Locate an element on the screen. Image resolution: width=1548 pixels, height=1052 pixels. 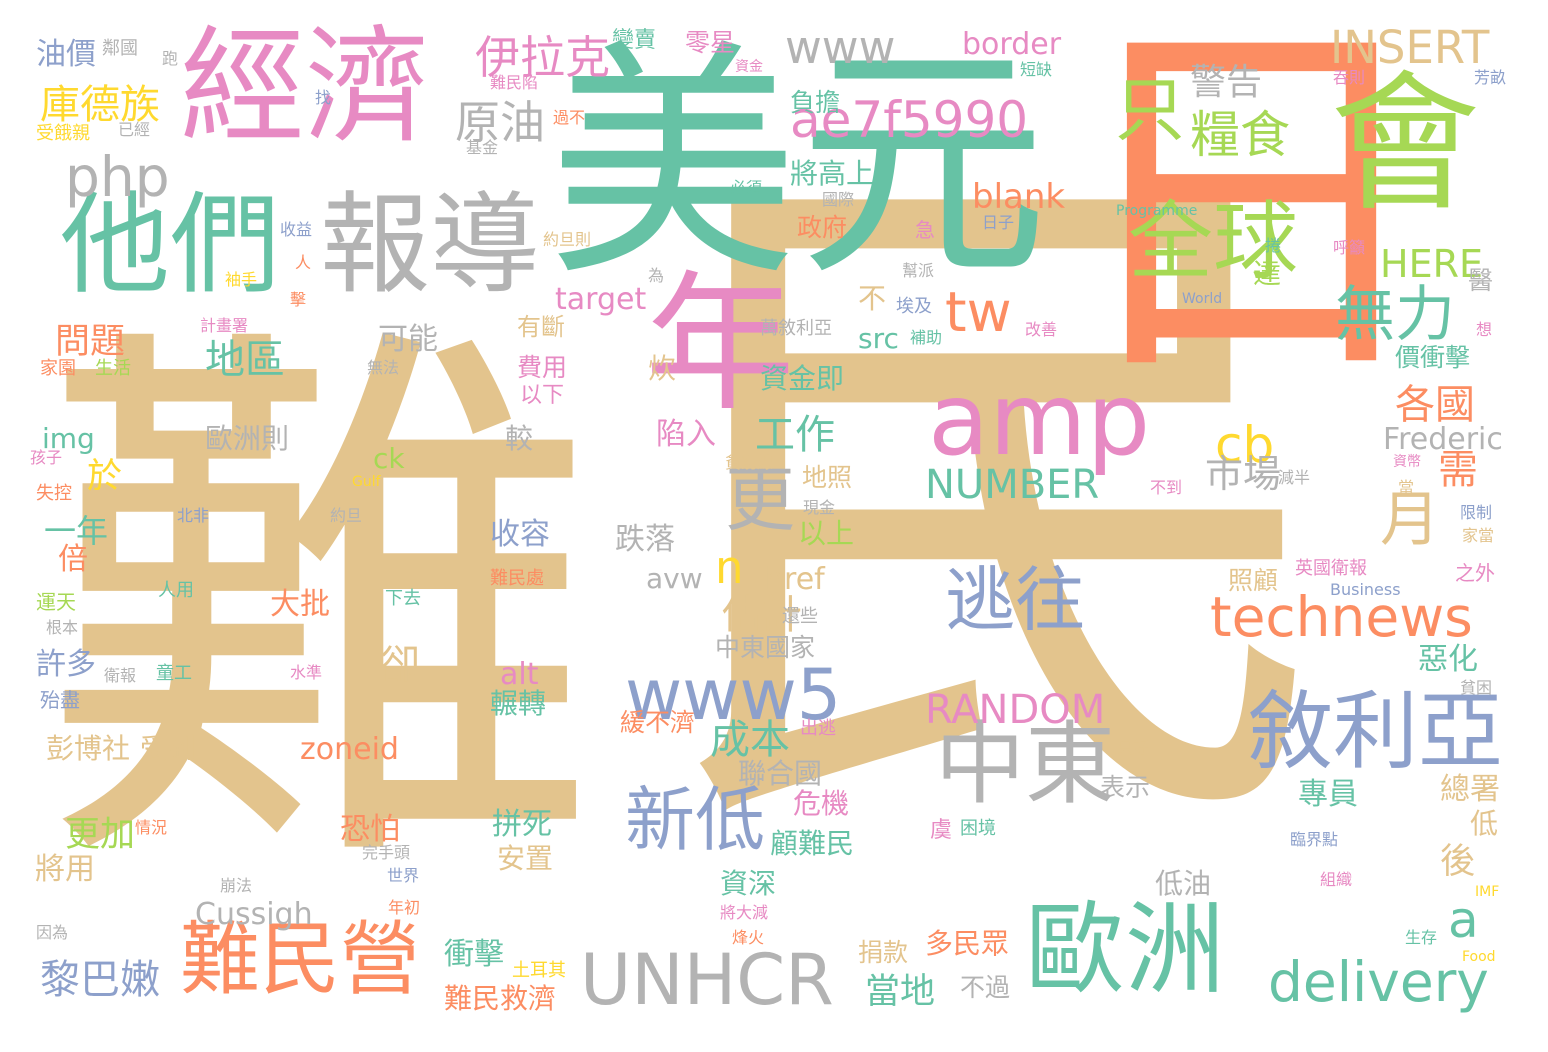
cloud-word: 難民救濟 is located at coordinates (500, 998).